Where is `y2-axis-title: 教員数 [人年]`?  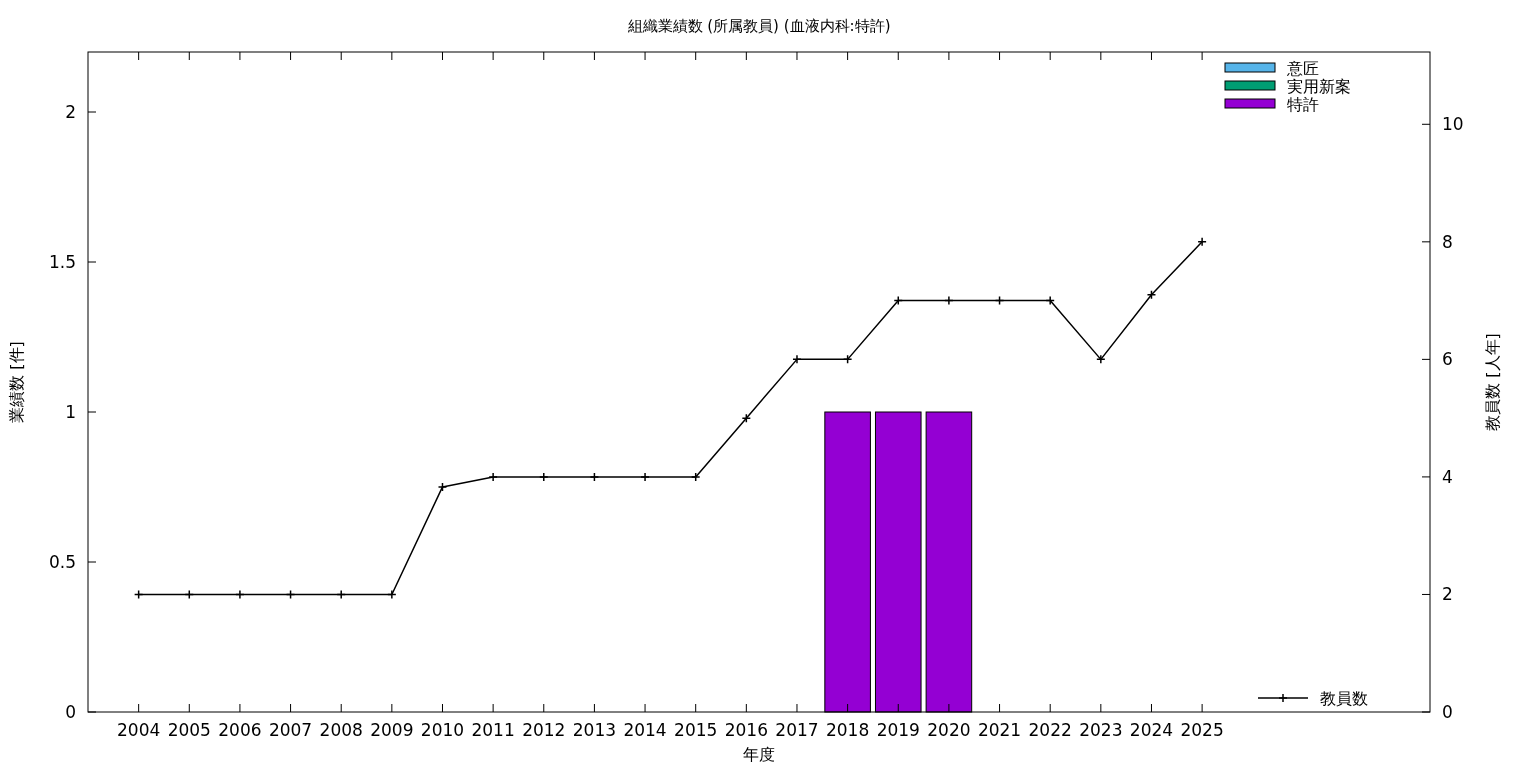 y2-axis-title: 教員数 [人年] is located at coordinates (1492, 382).